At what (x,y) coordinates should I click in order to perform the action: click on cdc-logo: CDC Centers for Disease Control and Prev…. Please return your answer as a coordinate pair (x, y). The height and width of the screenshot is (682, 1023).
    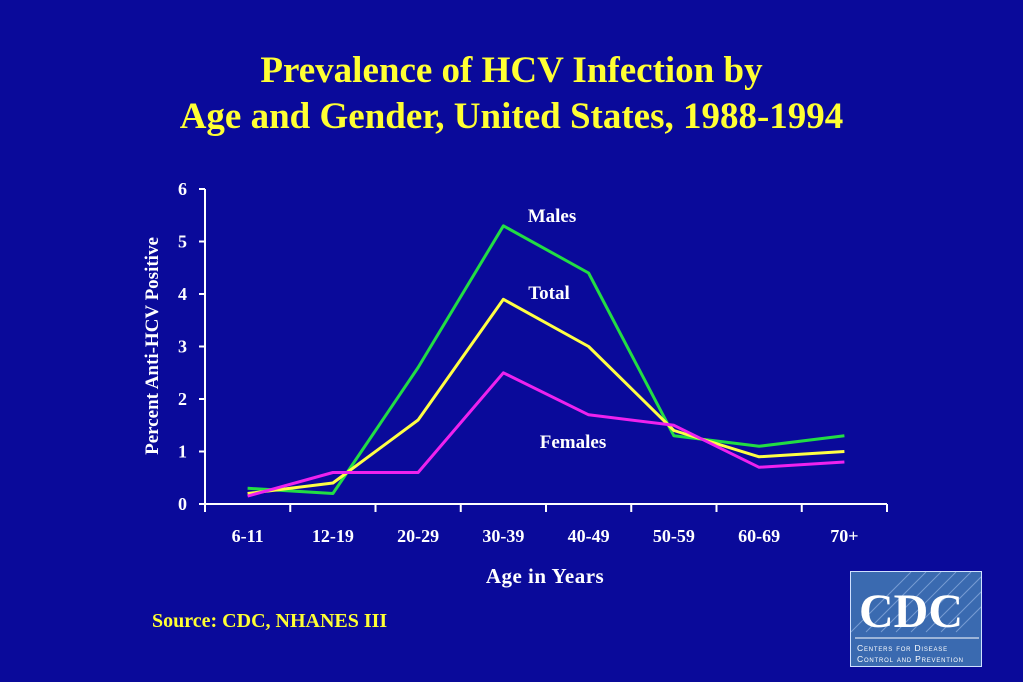
    Looking at the image, I should click on (916, 619).